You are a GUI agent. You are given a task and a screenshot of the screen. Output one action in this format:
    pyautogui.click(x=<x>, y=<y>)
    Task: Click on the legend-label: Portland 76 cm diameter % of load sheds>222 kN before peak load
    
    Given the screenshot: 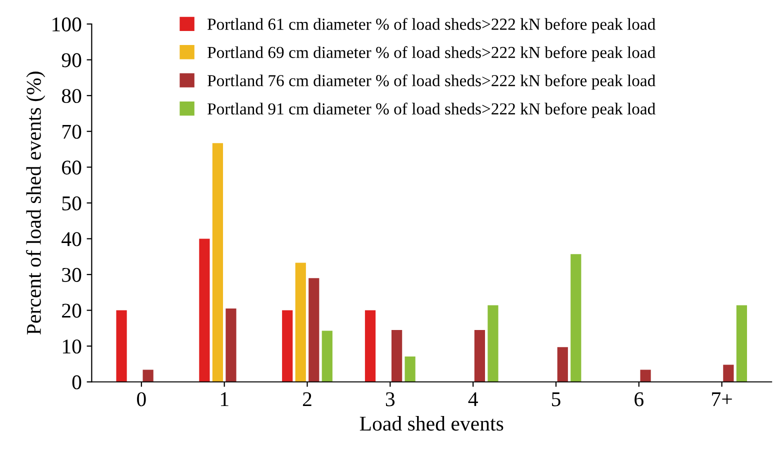 What is the action you would take?
    pyautogui.click(x=432, y=82)
    